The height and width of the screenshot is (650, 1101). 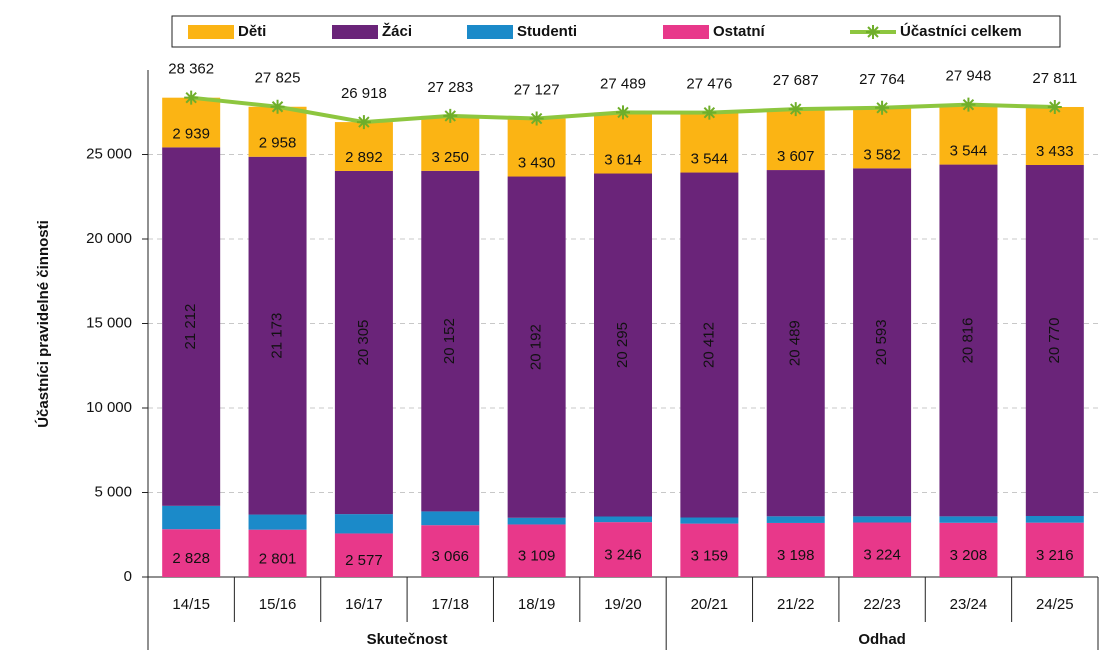 I want to click on value-label: 20 412, so click(x=708, y=345).